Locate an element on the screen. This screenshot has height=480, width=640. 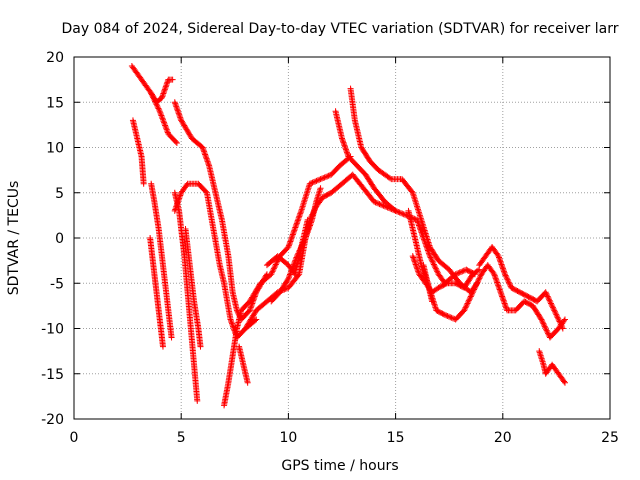
x-tick-label: 20 is located at coordinates (503, 438).